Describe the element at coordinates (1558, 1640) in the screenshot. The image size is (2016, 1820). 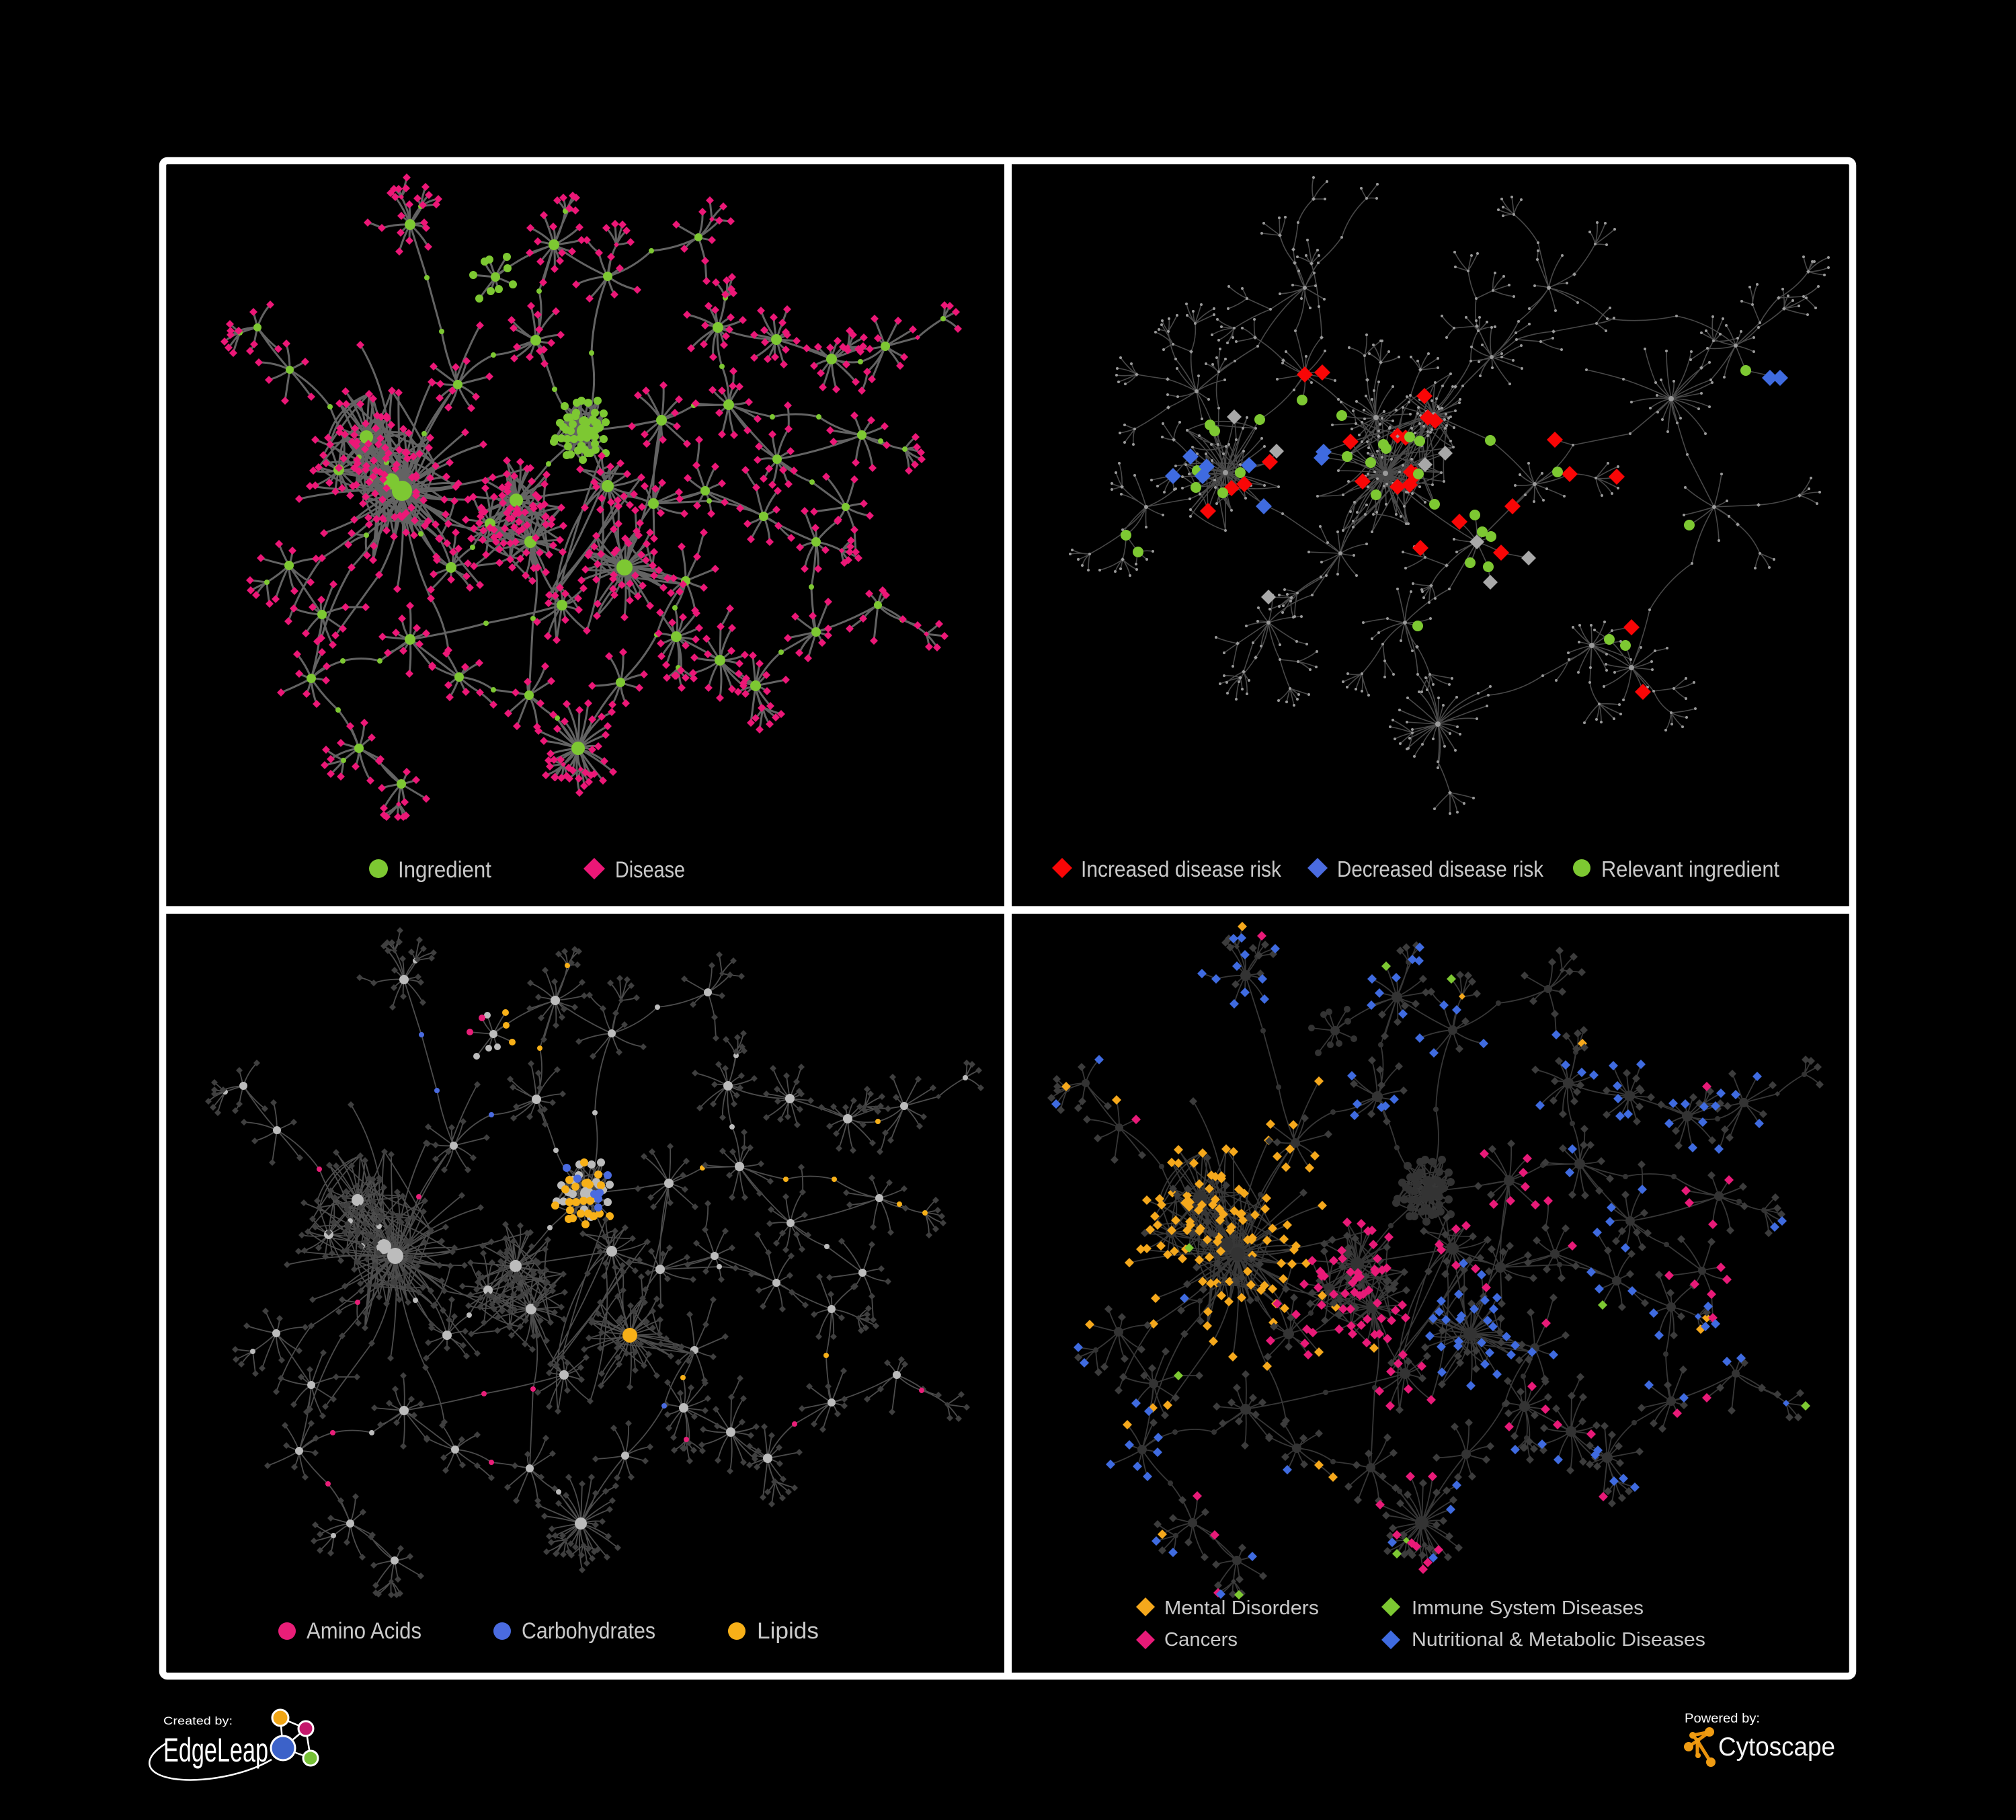
I see `svg-text:Nutritional & Metabolic Diseas: Nutritional & Metabolic Diseases` at that location.